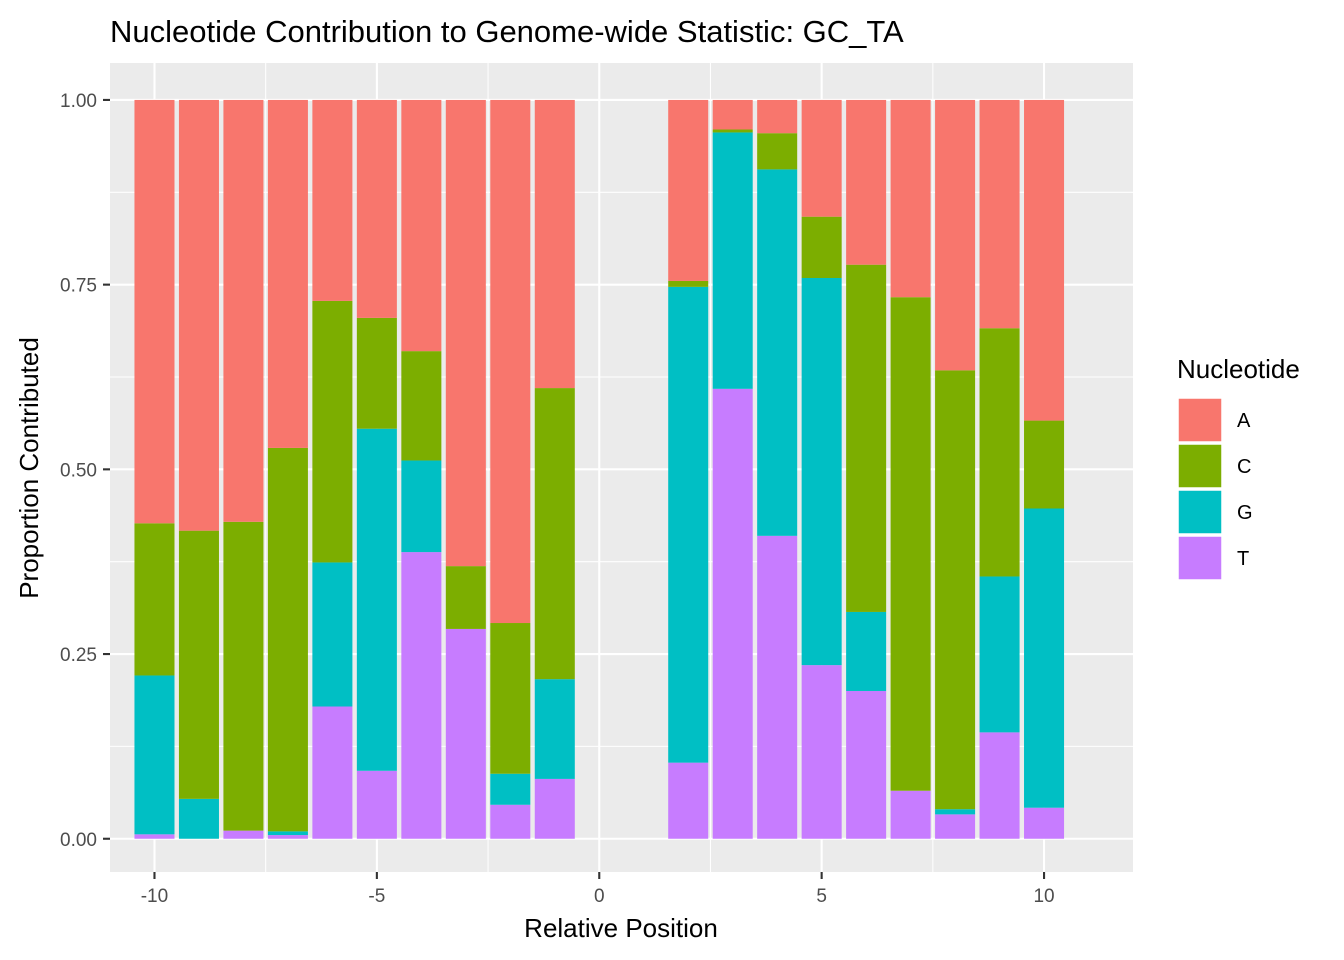 This screenshot has height=960, width=1344. I want to click on x-tick-label: 0, so click(599, 896).